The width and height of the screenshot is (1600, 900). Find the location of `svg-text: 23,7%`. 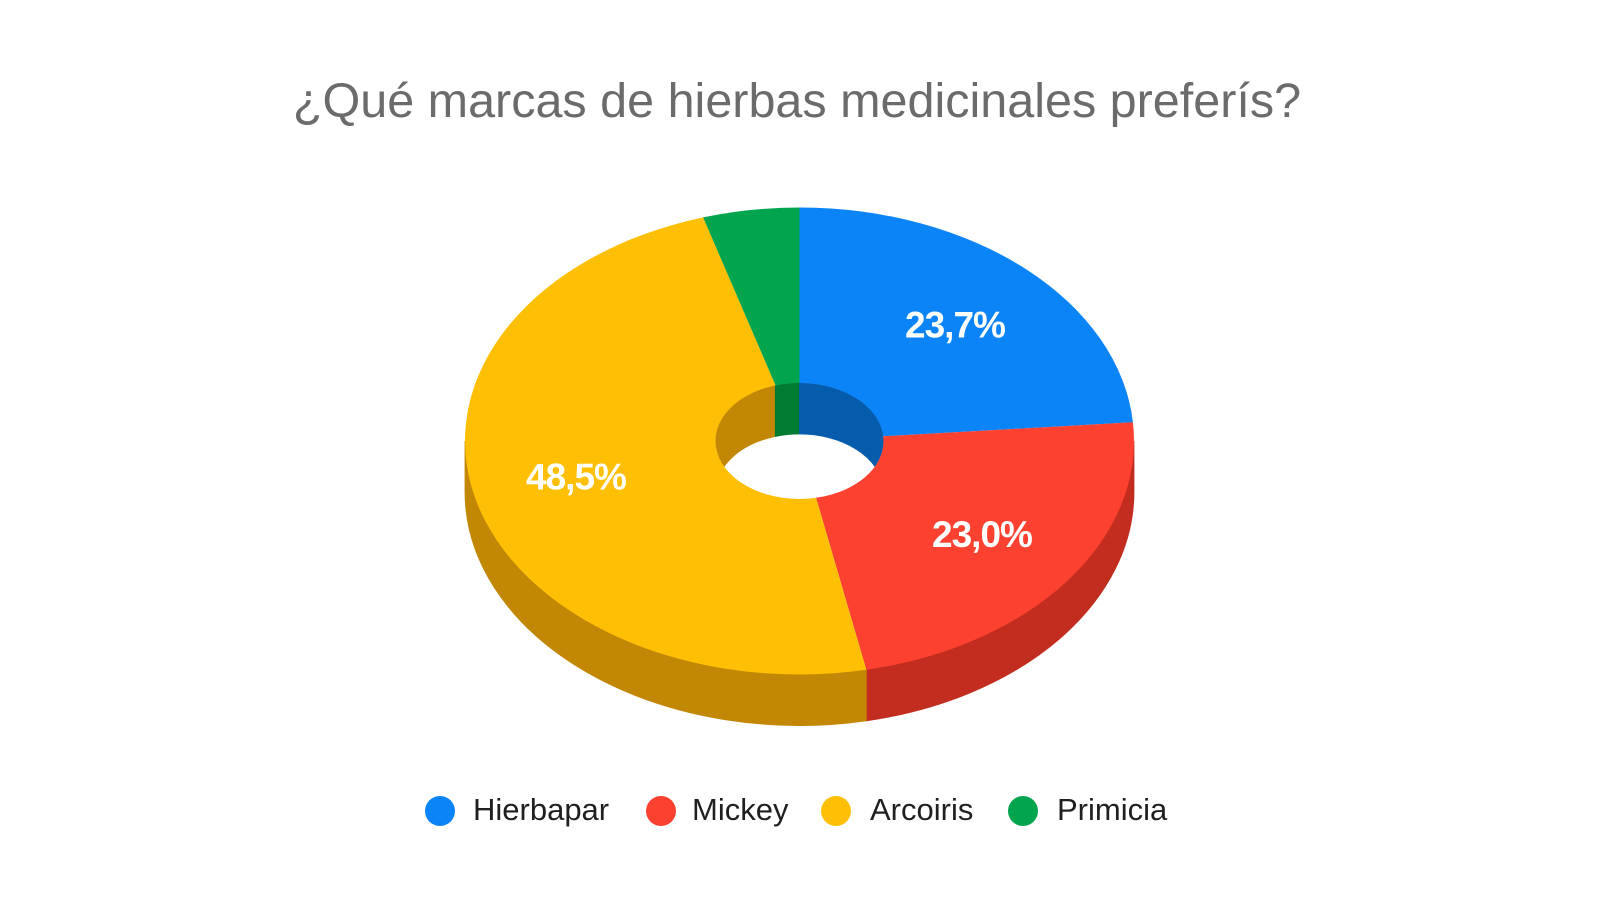

svg-text: 23,7% is located at coordinates (955, 325).